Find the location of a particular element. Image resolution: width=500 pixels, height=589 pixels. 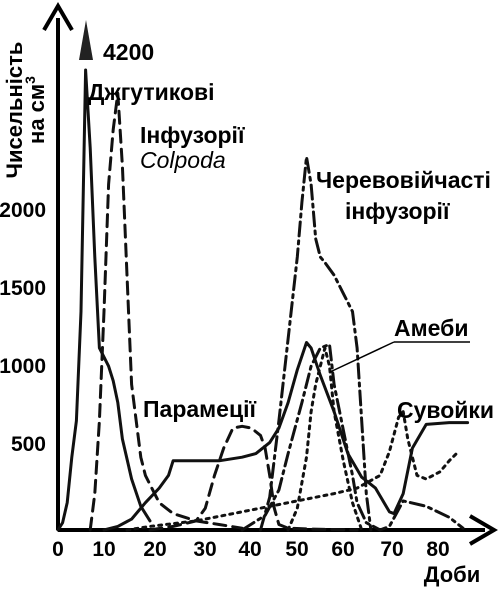

label-amoeba: Амеби is located at coordinates (431, 328).